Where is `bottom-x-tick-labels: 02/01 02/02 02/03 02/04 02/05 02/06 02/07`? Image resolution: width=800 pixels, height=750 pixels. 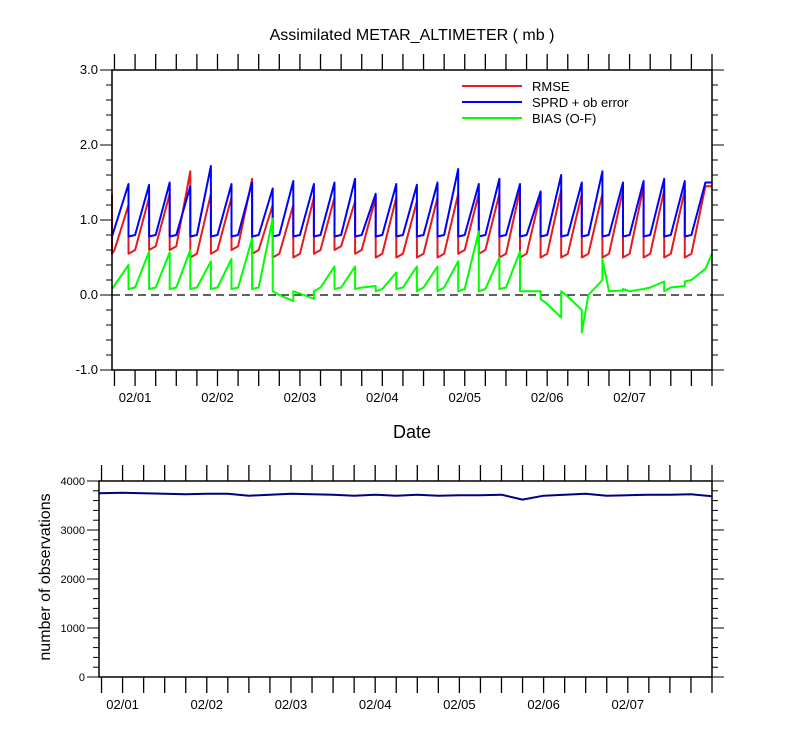
bottom-x-tick-labels: 02/01 02/02 02/03 02/04 02/05 02/06 02/07 is located at coordinates (375, 704).